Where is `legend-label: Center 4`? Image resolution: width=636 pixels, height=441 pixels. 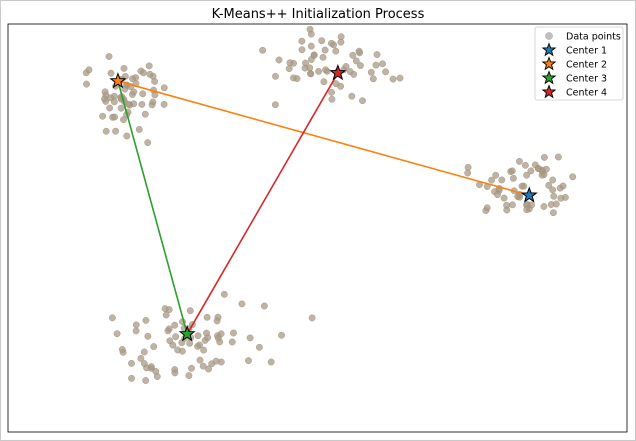 legend-label: Center 4 is located at coordinates (586, 93).